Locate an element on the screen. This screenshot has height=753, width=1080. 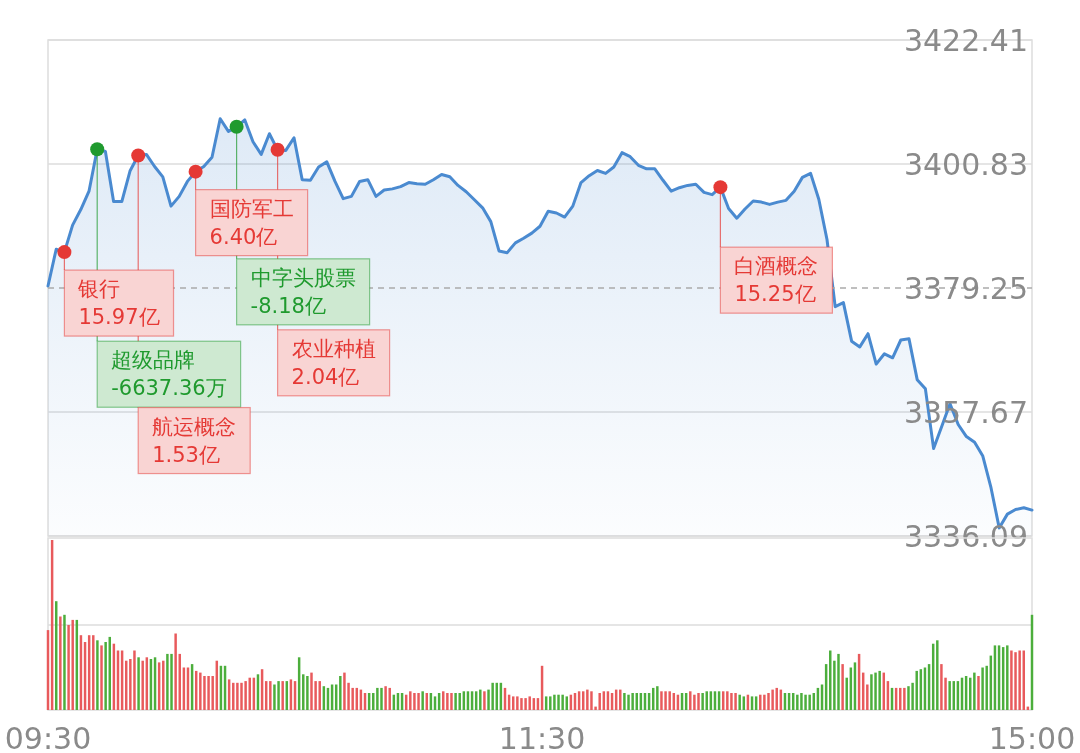
y-tick-label: 3336.09 is located at coordinates (965, 536).